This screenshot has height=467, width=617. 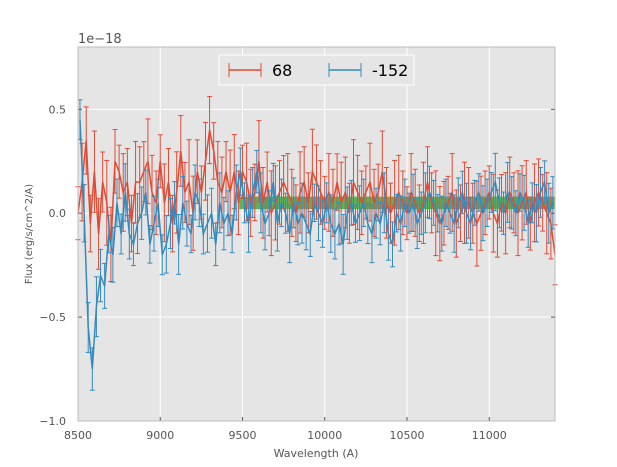 What do you see at coordinates (324, 435) in the screenshot?
I see `x-tick-label: 10000` at bounding box center [324, 435].